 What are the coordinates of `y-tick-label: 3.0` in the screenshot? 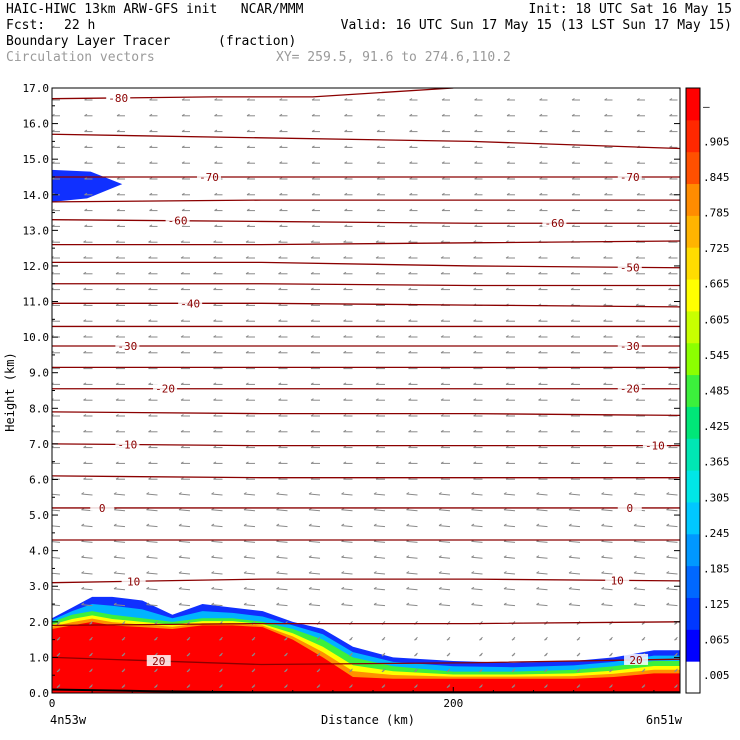 It's located at (39, 586).